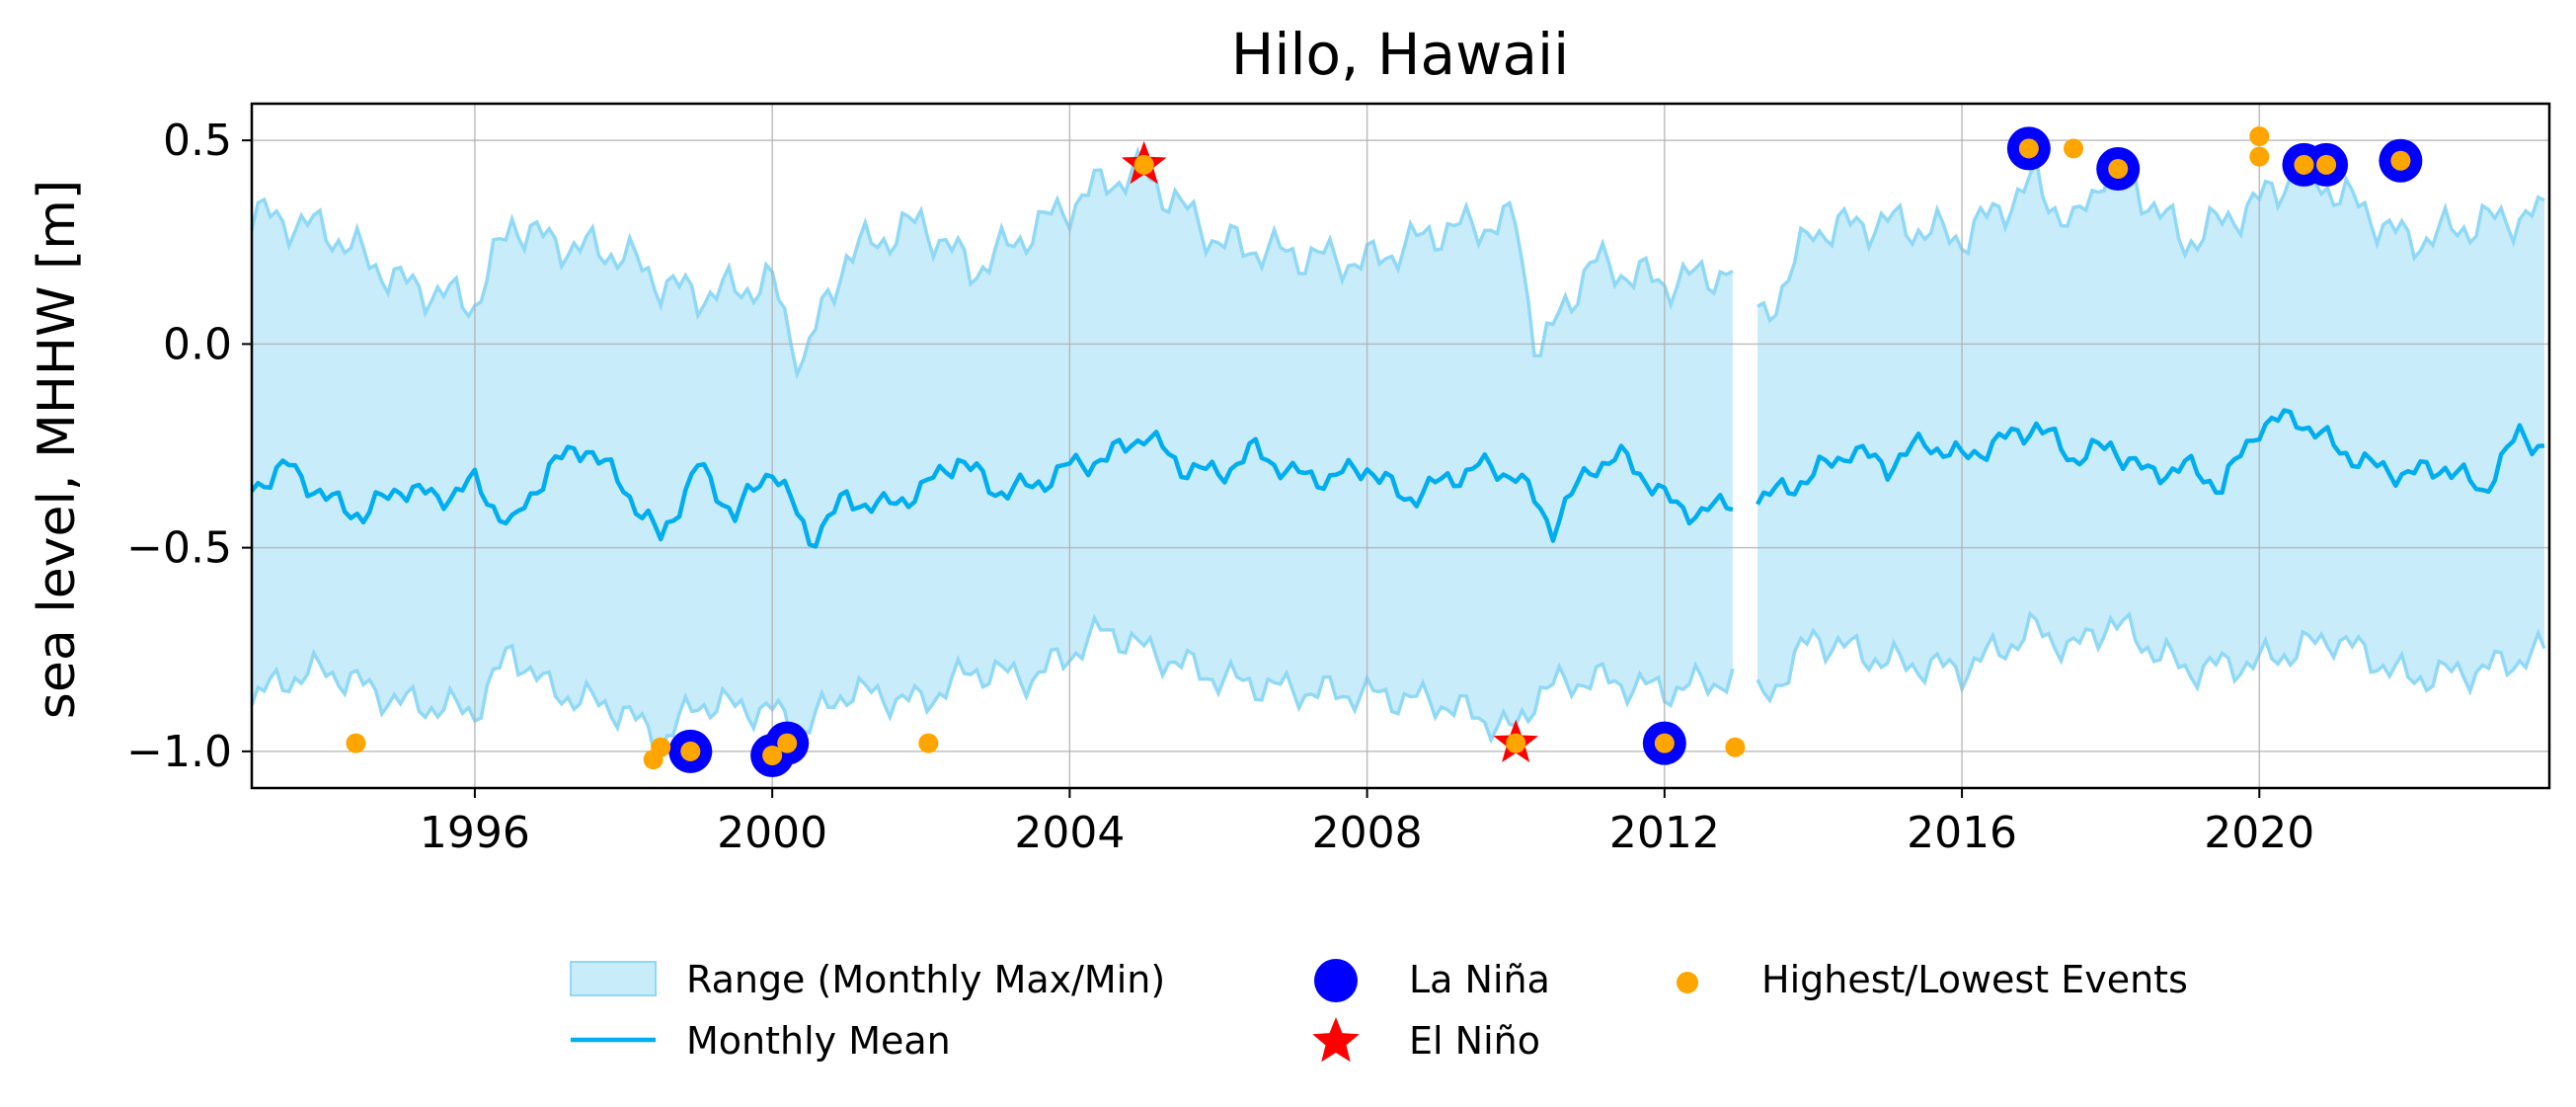  Describe the element at coordinates (475, 833) in the screenshot. I see `x-tick-label: 1996` at that location.